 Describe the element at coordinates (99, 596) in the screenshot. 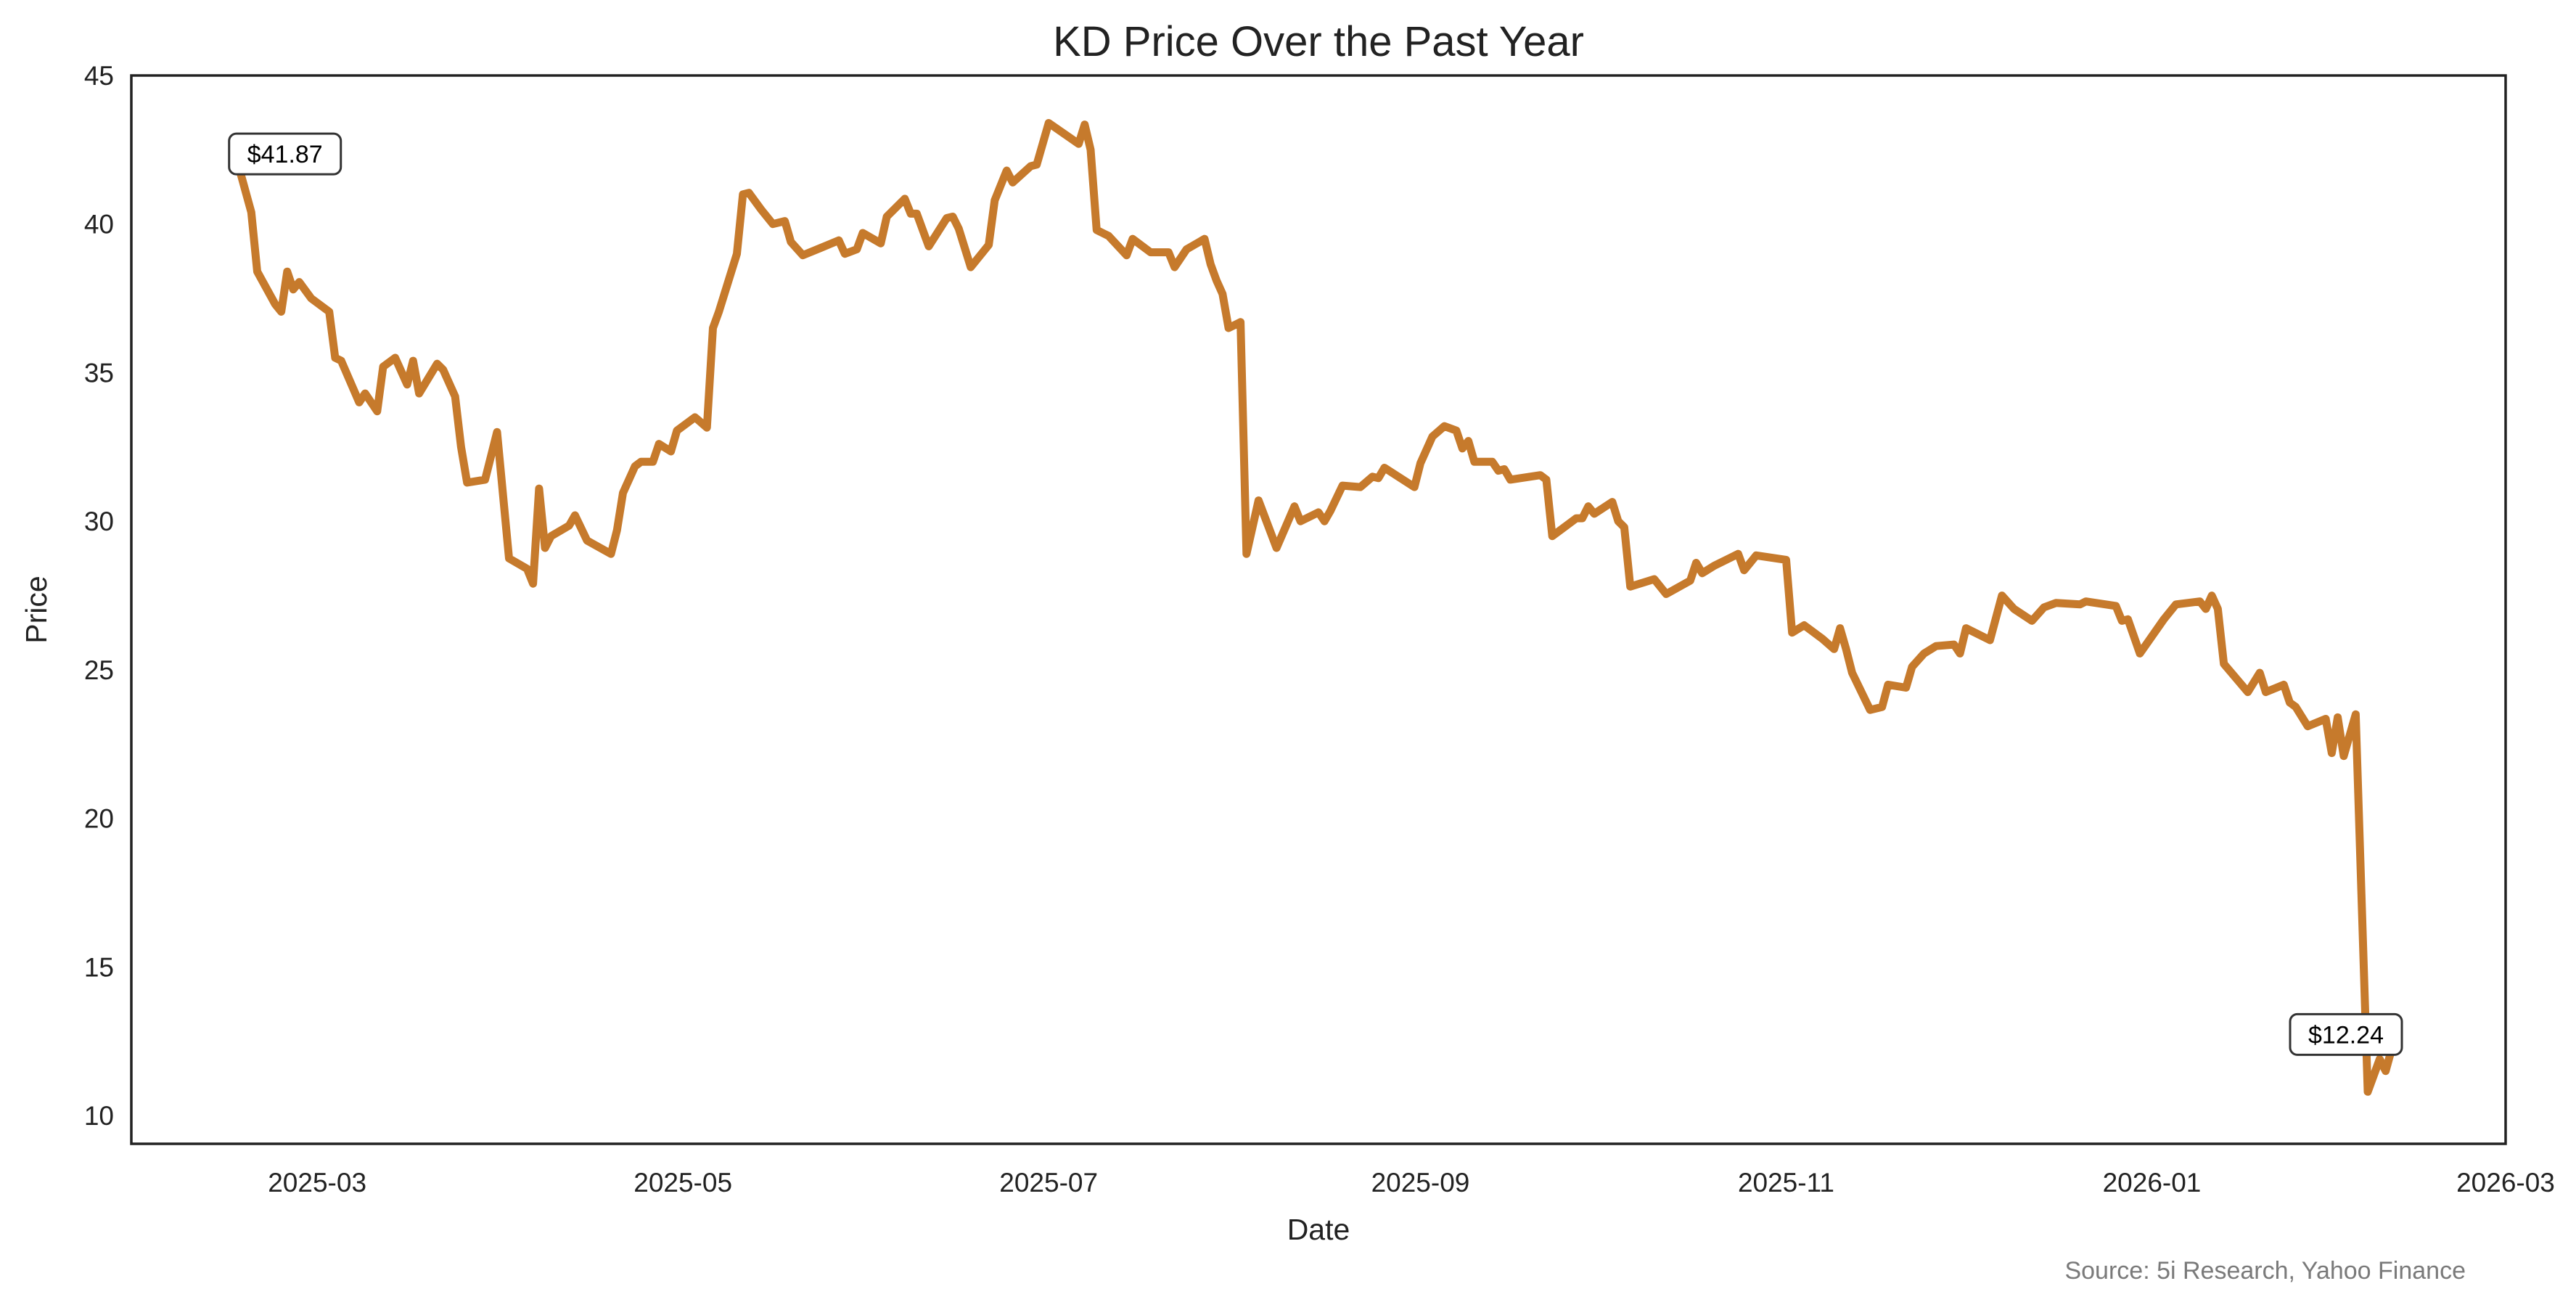

I see `y-axis-ticks: 10 15 20 25 30 35 40 45` at that location.